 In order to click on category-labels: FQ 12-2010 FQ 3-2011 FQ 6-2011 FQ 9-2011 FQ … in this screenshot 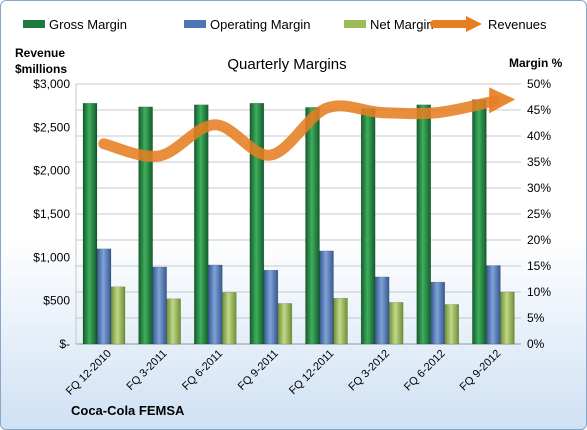, I will do `click(283, 373)`.